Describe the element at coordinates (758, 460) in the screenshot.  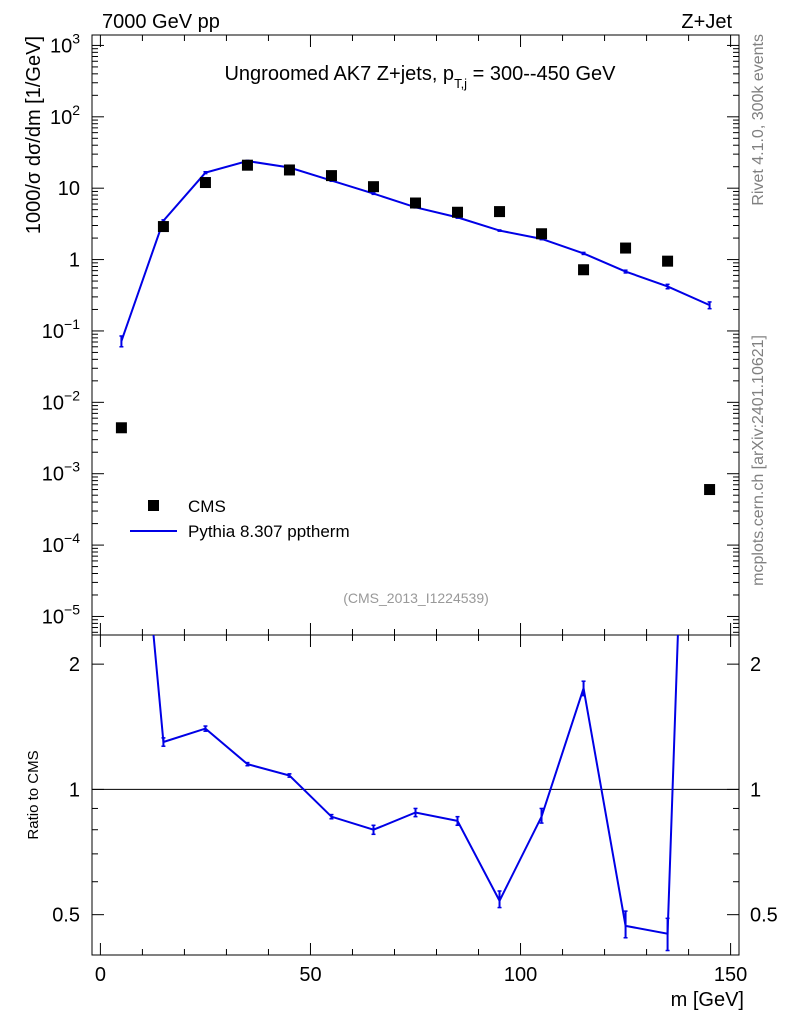
I see `side-note-bottom: mcplots.cern.ch [arXiv:2401.10621]` at that location.